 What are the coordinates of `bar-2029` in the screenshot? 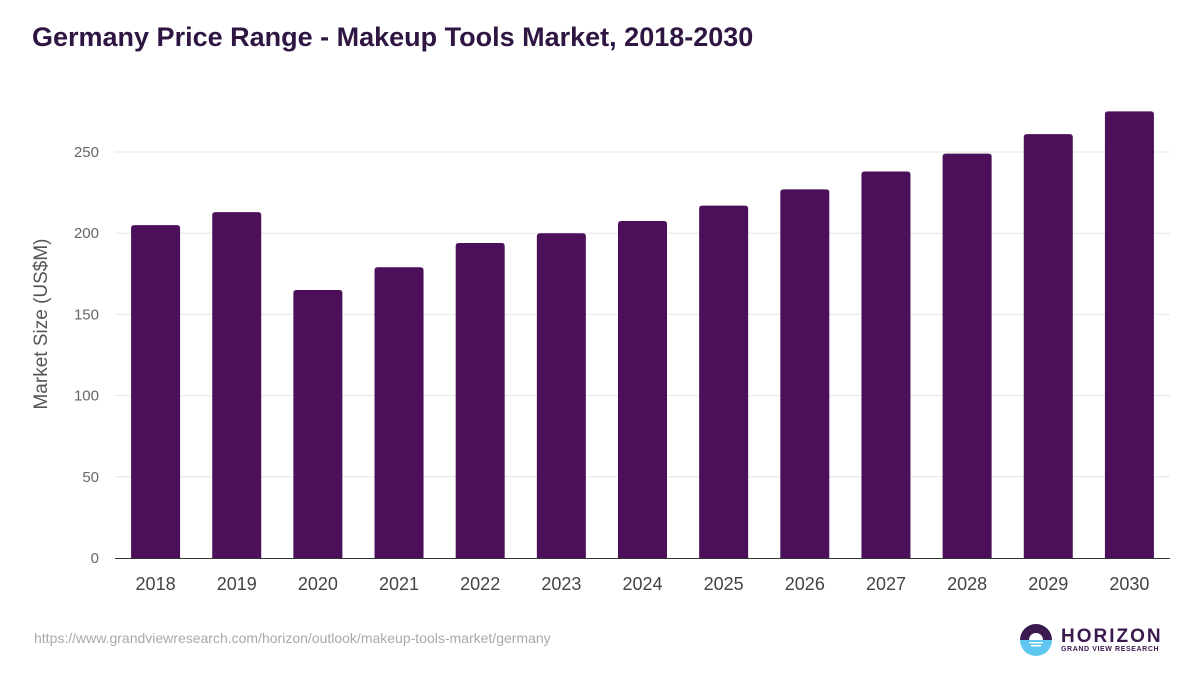 It's located at (1048, 346).